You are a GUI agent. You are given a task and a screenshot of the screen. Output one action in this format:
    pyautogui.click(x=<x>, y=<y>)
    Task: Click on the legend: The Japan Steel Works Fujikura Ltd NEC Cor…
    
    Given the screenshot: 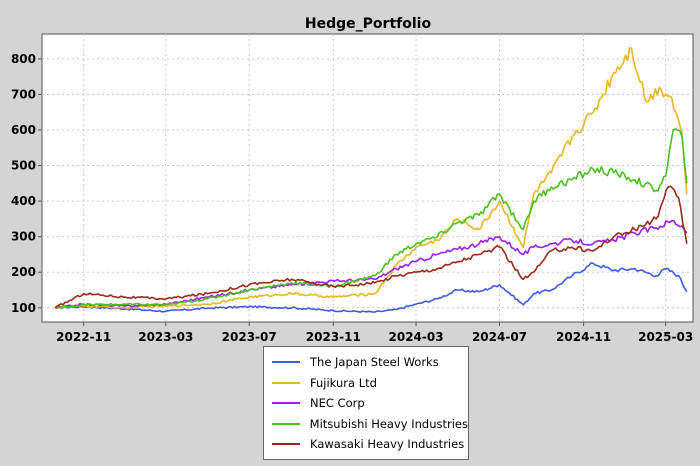 What is the action you would take?
    pyautogui.click(x=366, y=403)
    